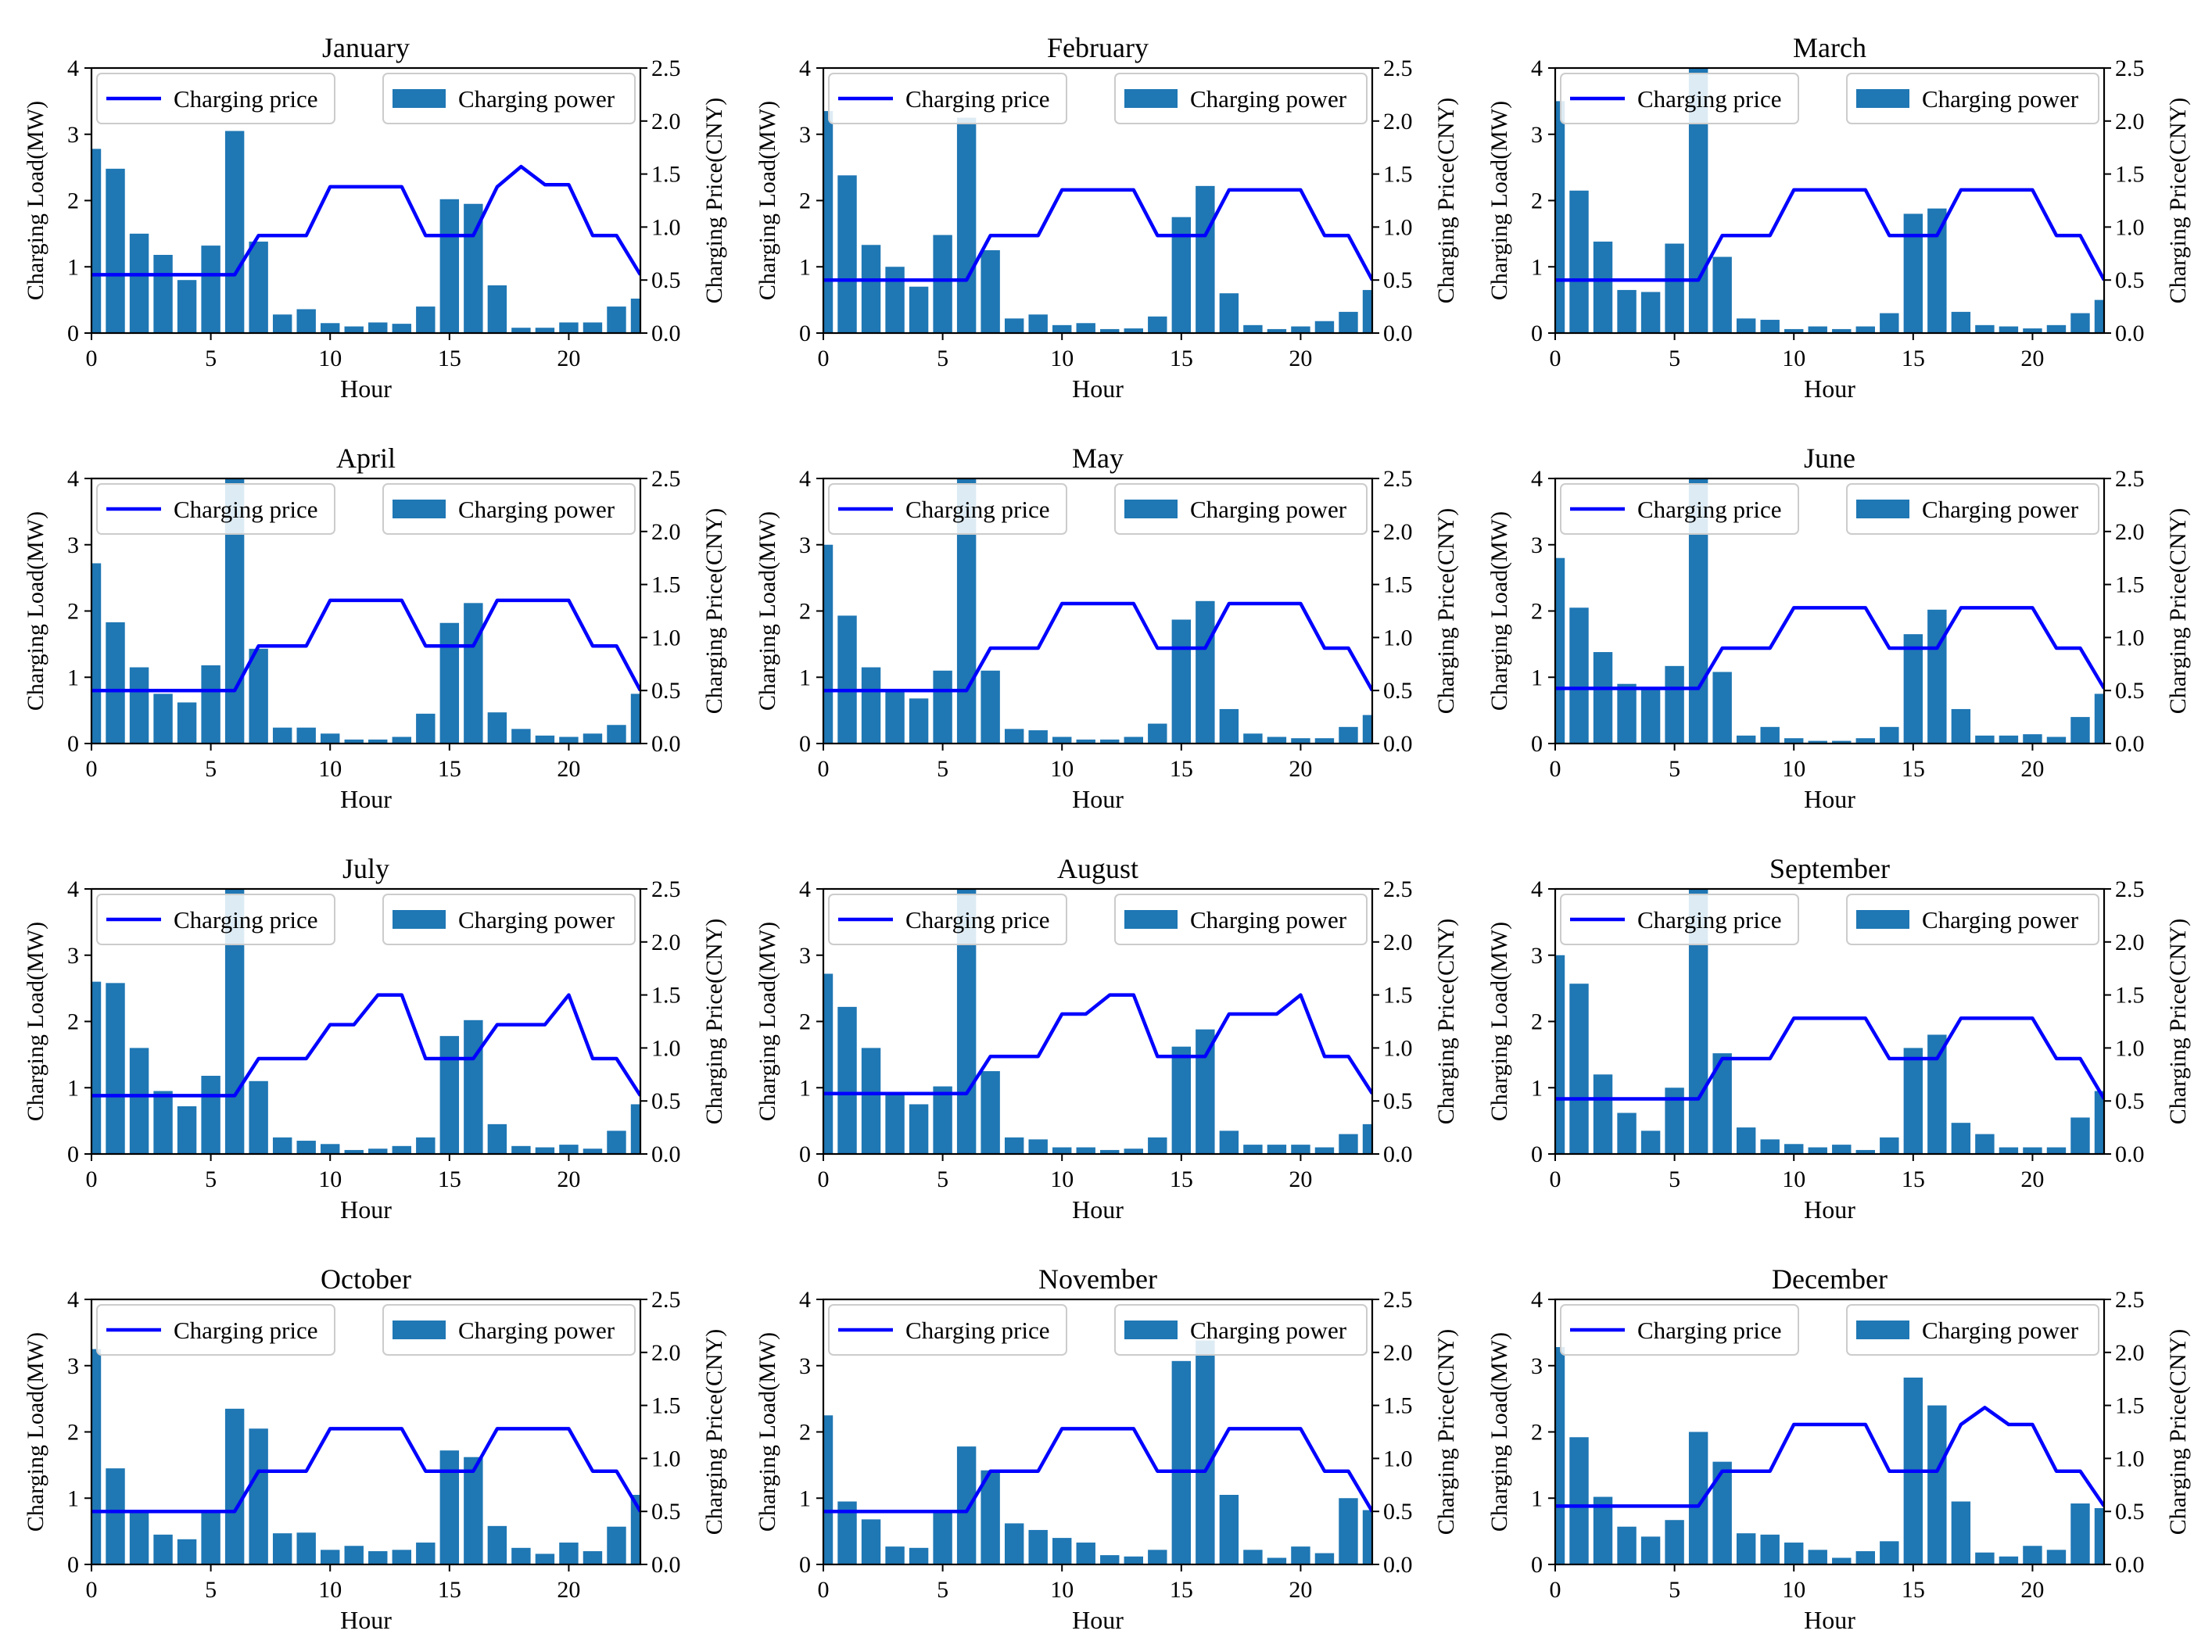 Image resolution: width=2212 pixels, height=1652 pixels. What do you see at coordinates (73, 545) in the screenshot?
I see `y-tick-label: 3` at bounding box center [73, 545].